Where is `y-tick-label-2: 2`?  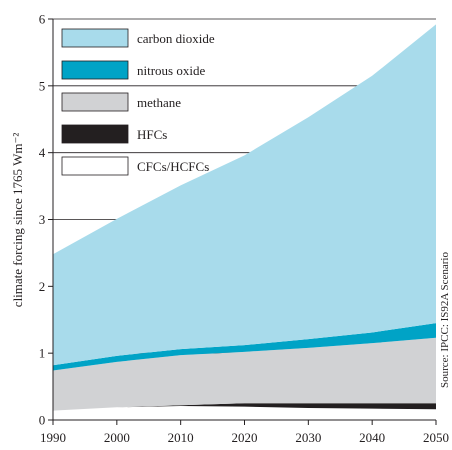
y-tick-label-2: 2 is located at coordinates (42, 286).